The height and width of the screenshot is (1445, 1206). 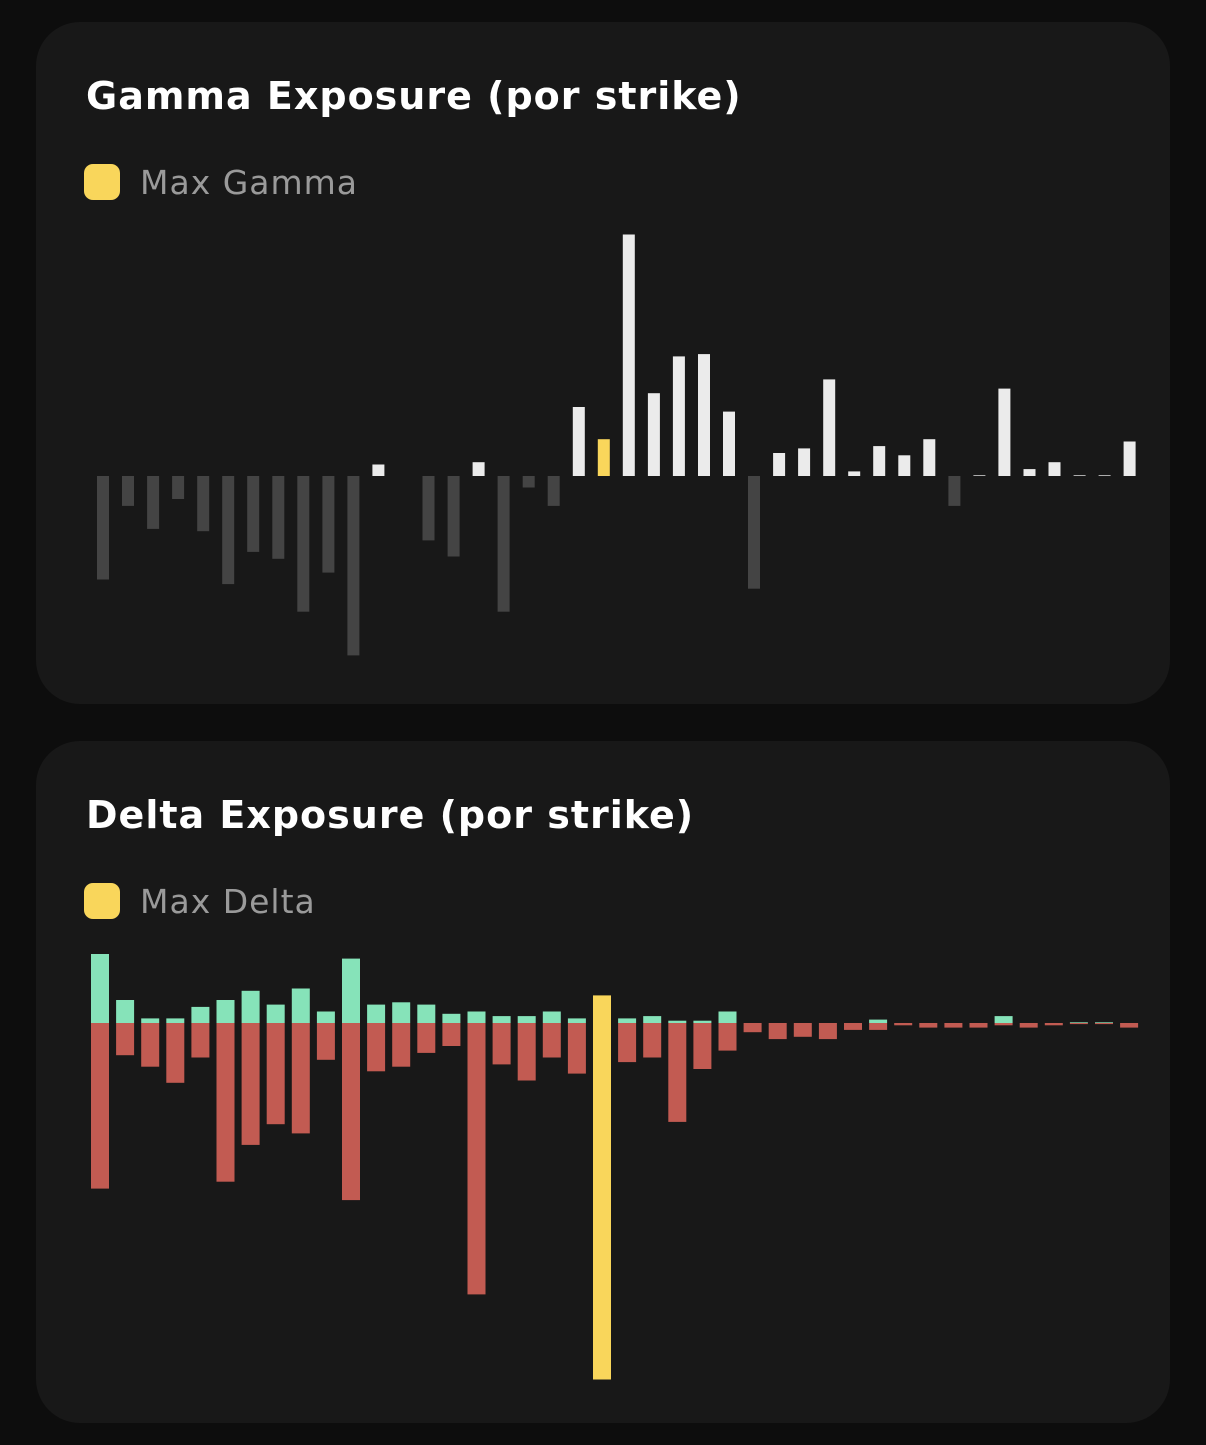 What do you see at coordinates (102, 901) in the screenshot?
I see `max-delta-legend-swatch` at bounding box center [102, 901].